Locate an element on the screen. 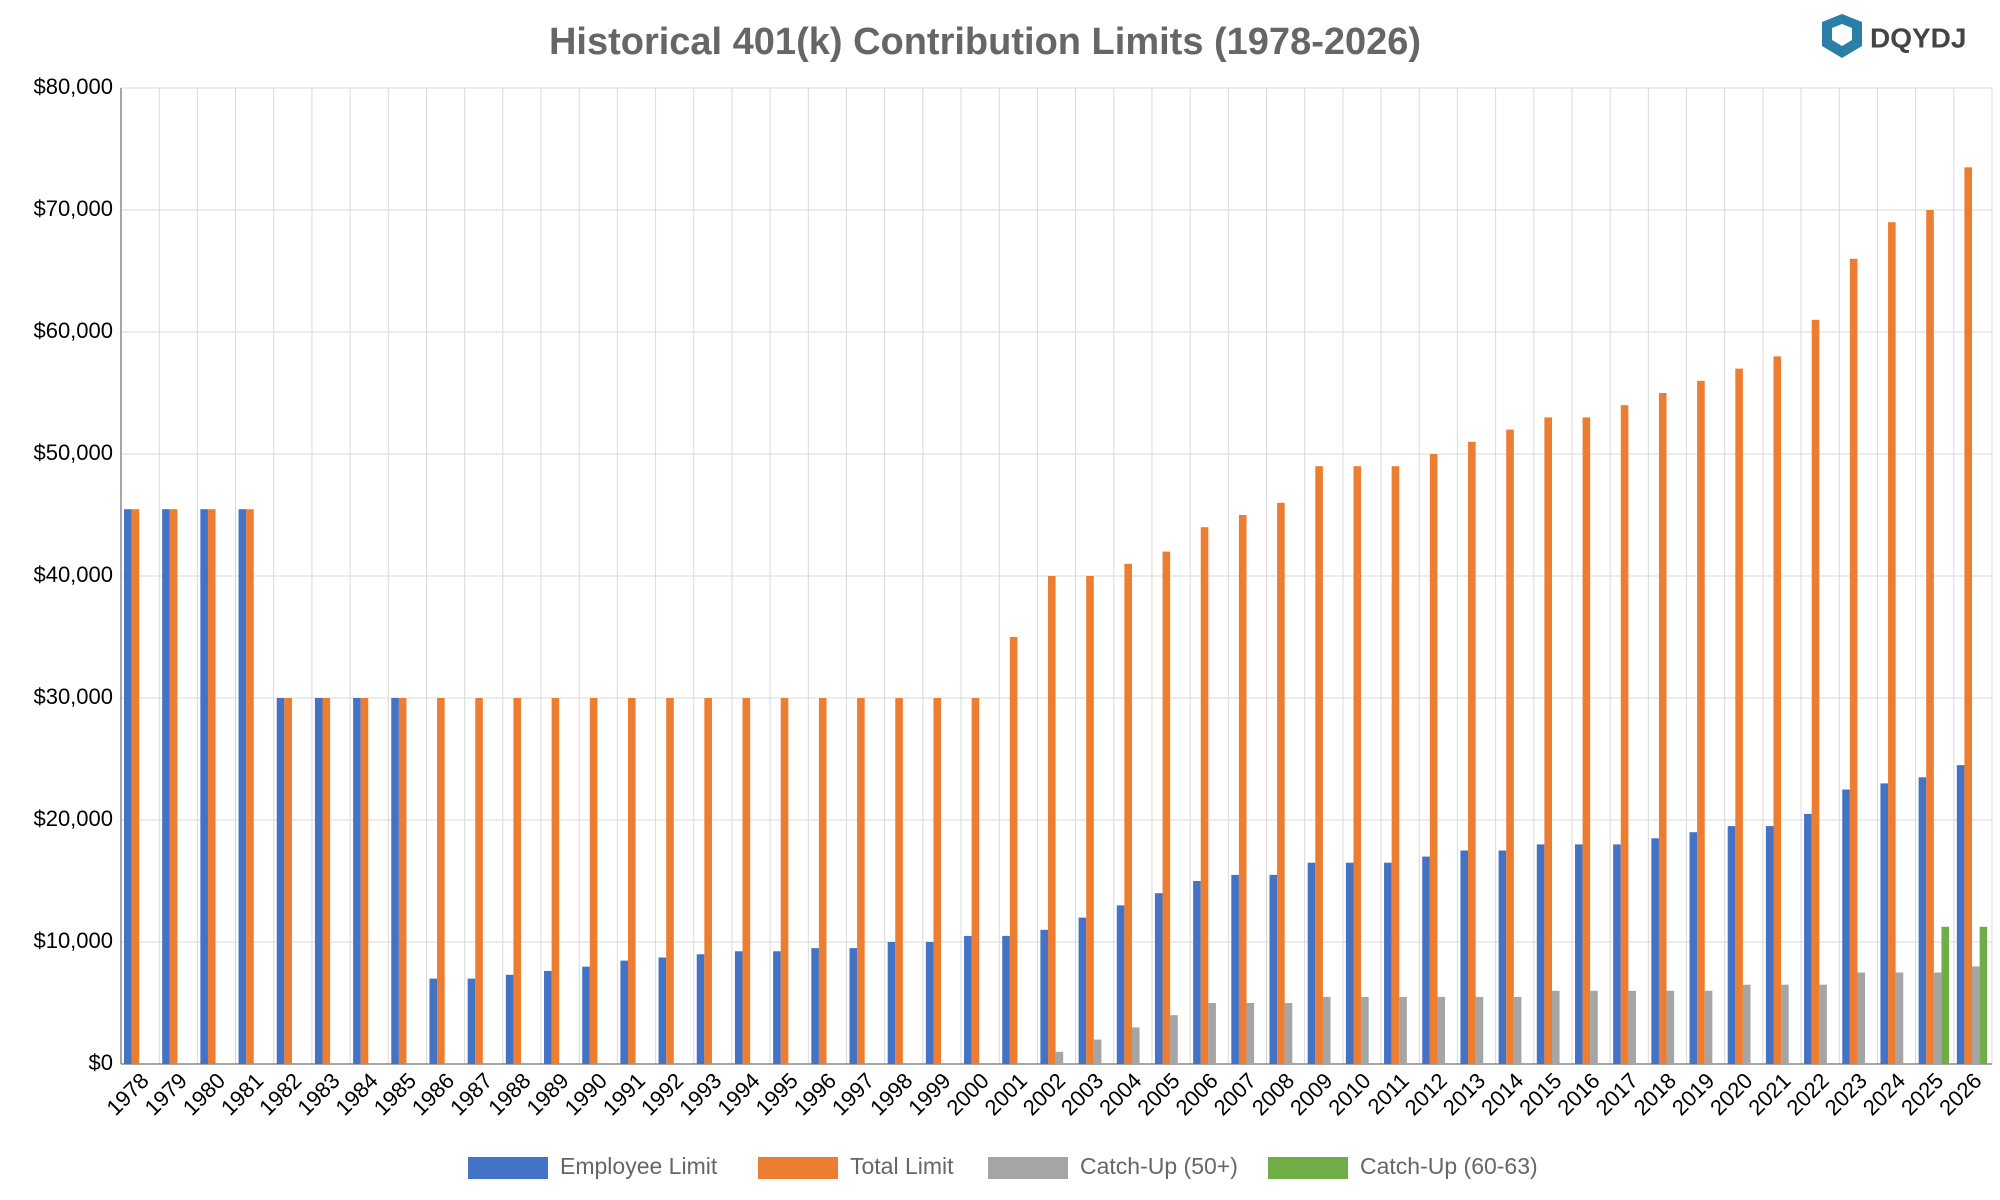 Image resolution: width=2000 pixels, height=1200 pixels. x-tick-label: 2019 is located at coordinates (1693, 1094).